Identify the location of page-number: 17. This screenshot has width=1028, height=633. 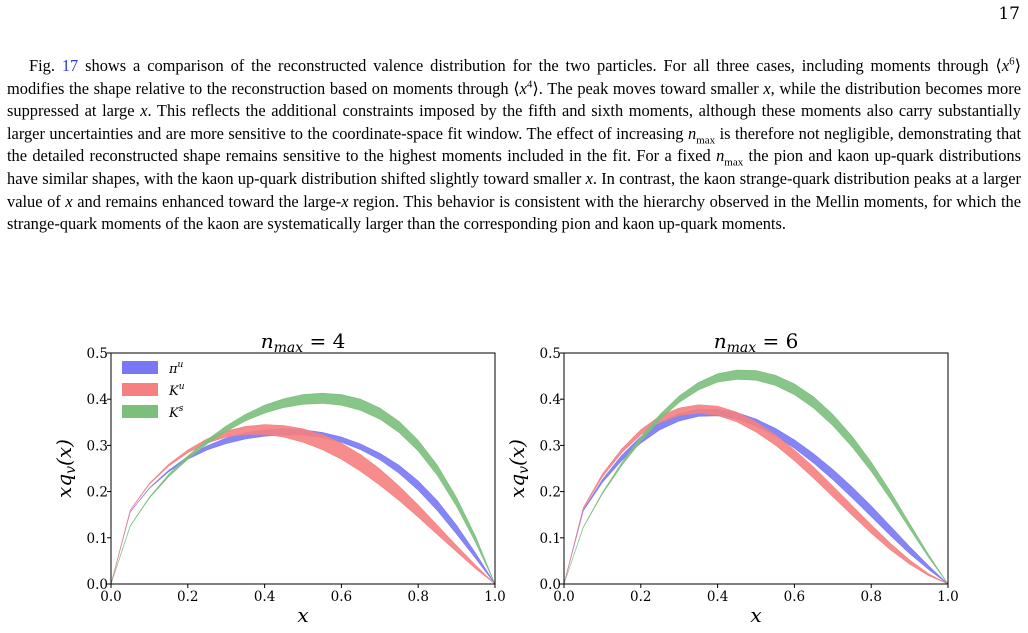
(1009, 14).